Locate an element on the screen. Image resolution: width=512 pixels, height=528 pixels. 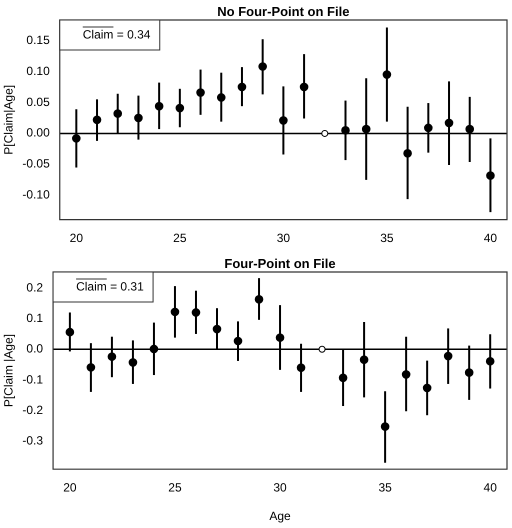
annotation: Claim = 0.31 is located at coordinates (110, 286).